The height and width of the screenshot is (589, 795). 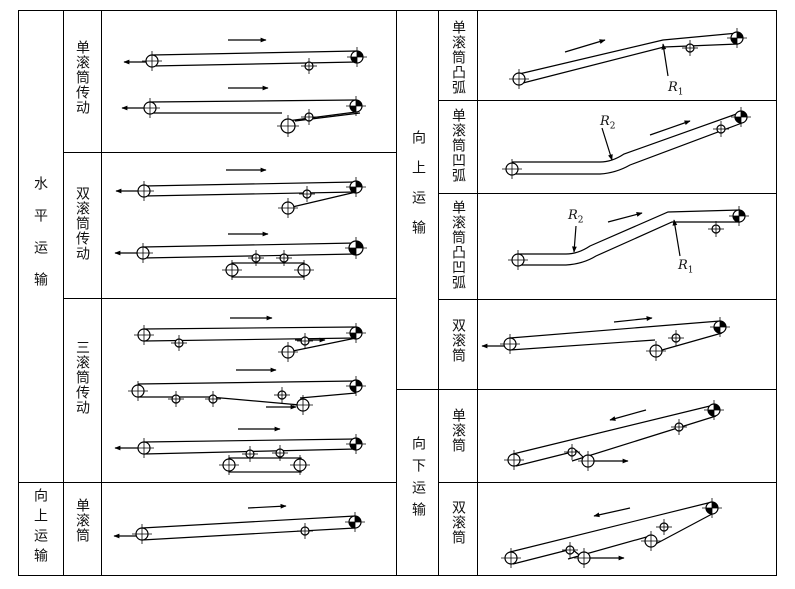 I want to click on row-single-drive: 单滚筒传动, so click(x=82, y=77).